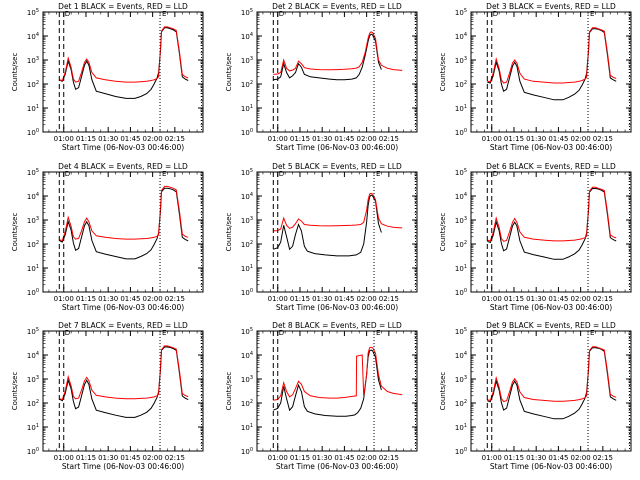  I want to click on series-events-line, so click(552, 64).